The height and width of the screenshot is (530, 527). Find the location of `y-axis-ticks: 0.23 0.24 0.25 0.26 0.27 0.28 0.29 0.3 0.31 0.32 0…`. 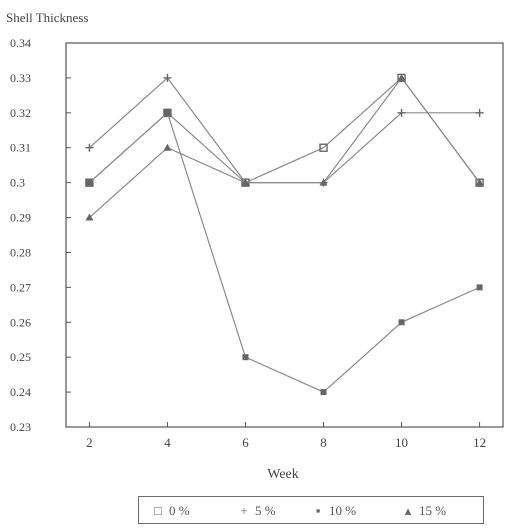

y-axis-ticks: 0.23 0.24 0.25 0.26 0.27 0.28 0.29 0.3 0.31 0.32 0… is located at coordinates (40, 235).